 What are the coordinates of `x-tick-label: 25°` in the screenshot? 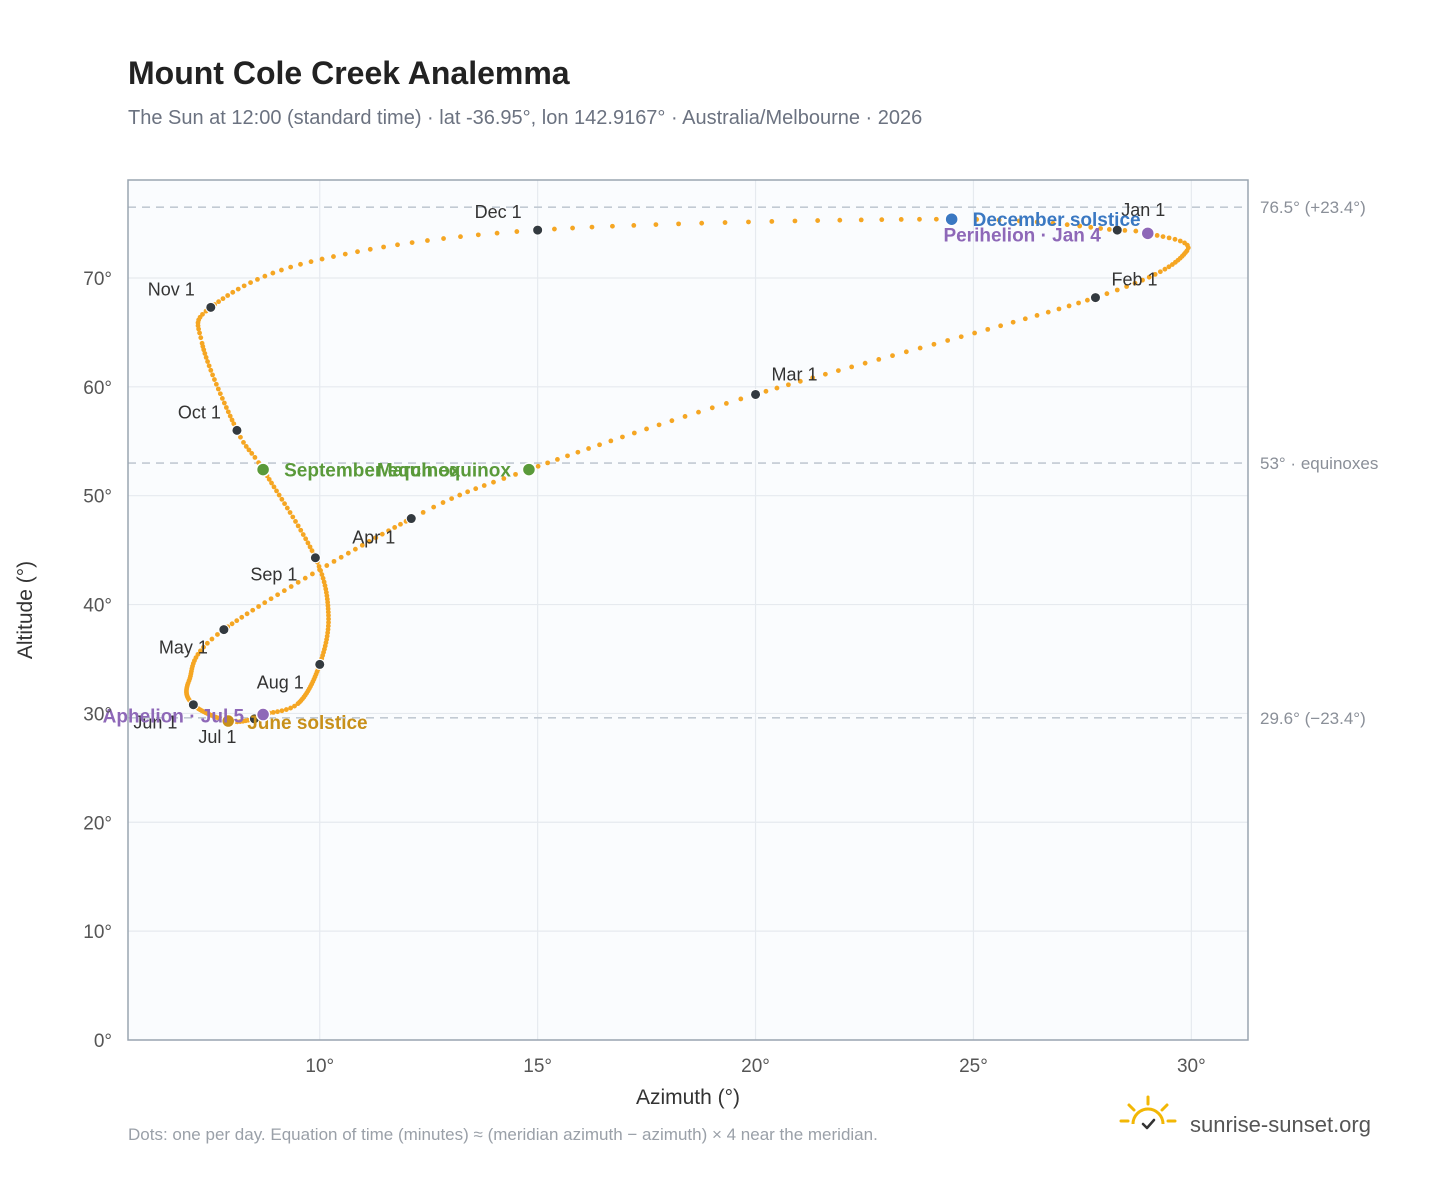 It's located at (973, 1066).